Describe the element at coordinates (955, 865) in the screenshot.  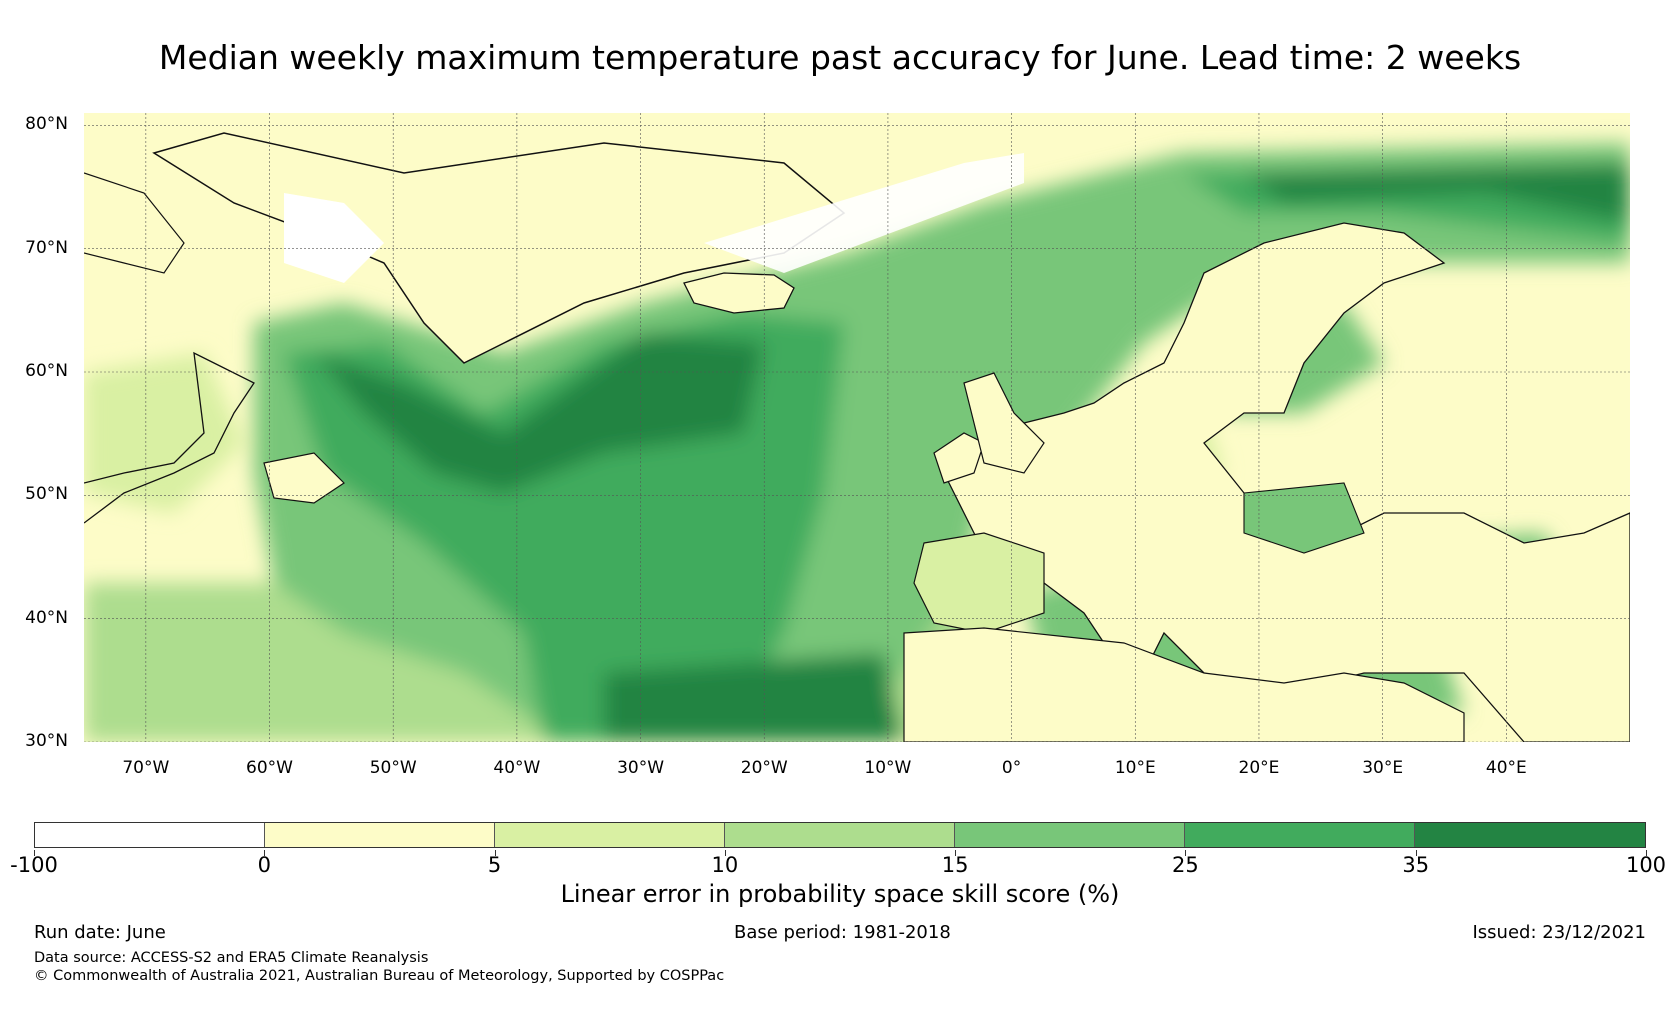
I see `colorbar-tick-label: 15` at that location.